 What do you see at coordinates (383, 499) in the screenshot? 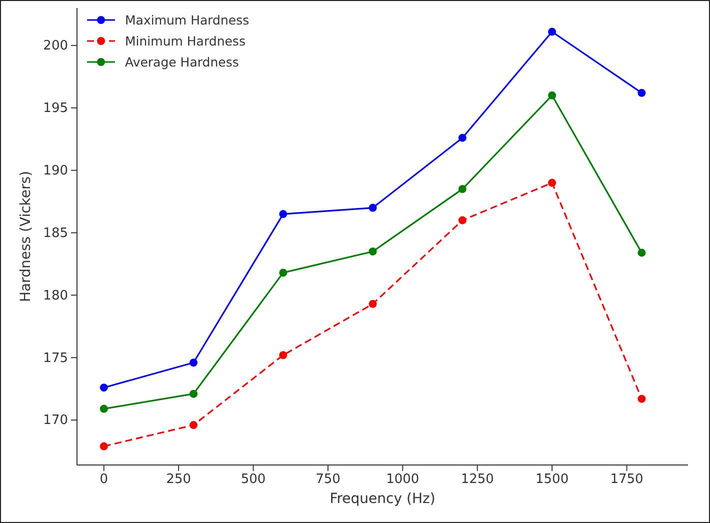
I see `x-axis-title: Frequency (Hz)` at bounding box center [383, 499].